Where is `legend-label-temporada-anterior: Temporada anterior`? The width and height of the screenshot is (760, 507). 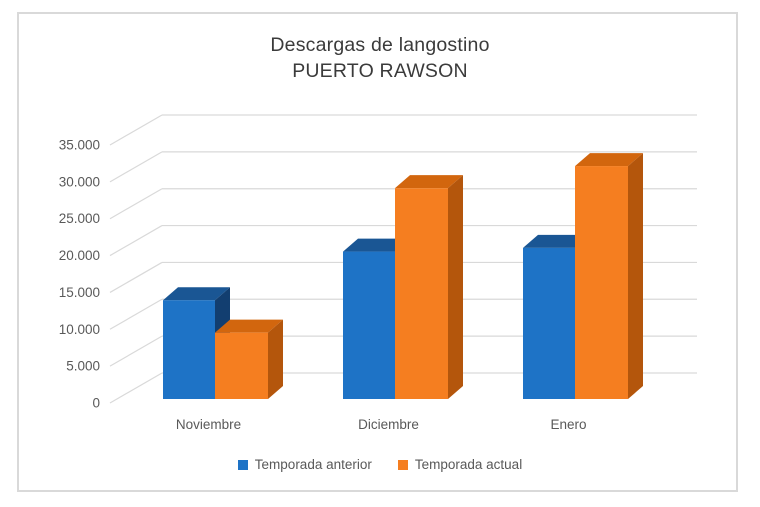 legend-label-temporada-anterior: Temporada anterior is located at coordinates (313, 464).